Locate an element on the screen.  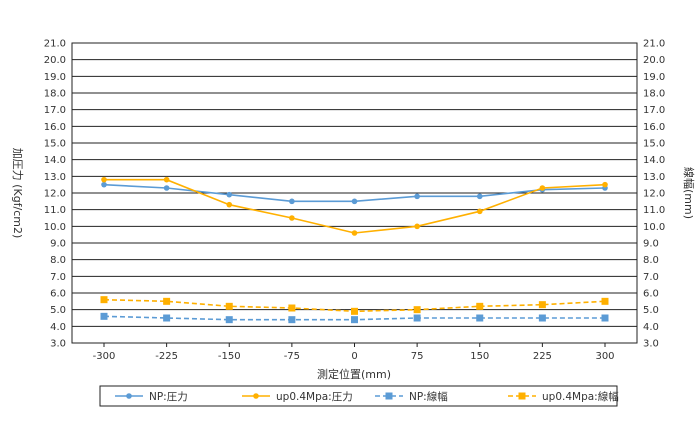
legend-label: NP:線幅 is located at coordinates (428, 396).